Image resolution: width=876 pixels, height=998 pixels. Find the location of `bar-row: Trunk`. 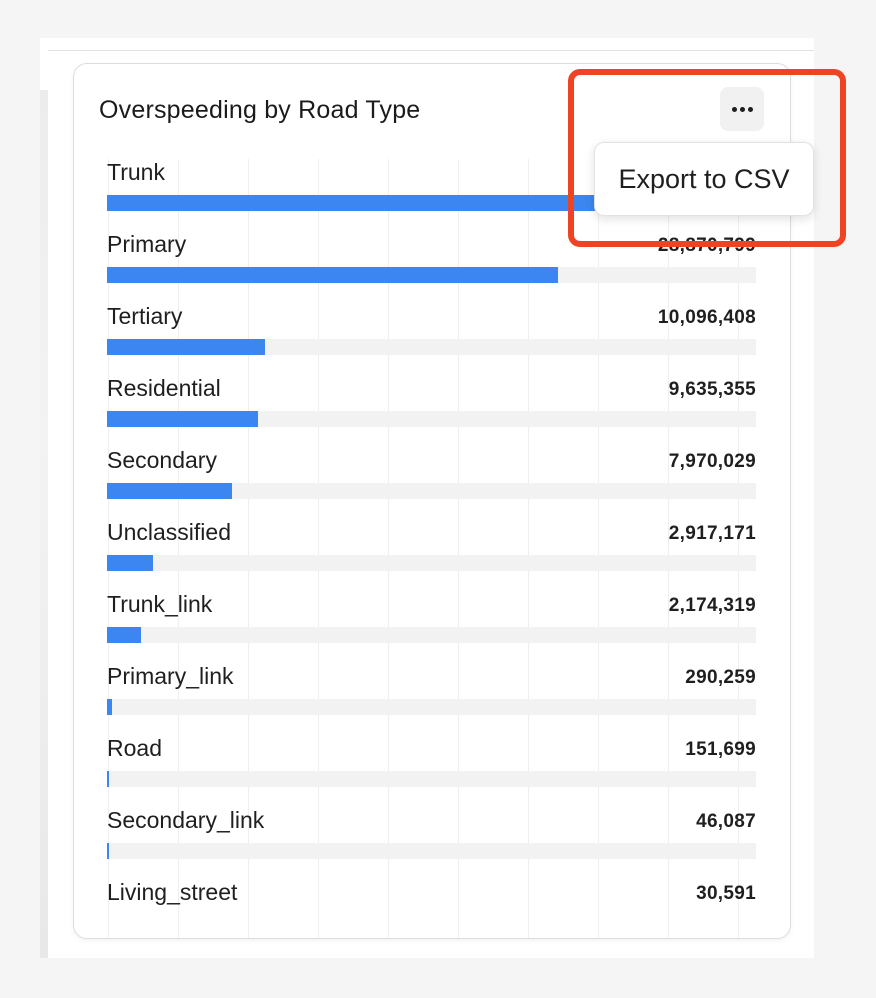

bar-row: Trunk is located at coordinates (431, 195).